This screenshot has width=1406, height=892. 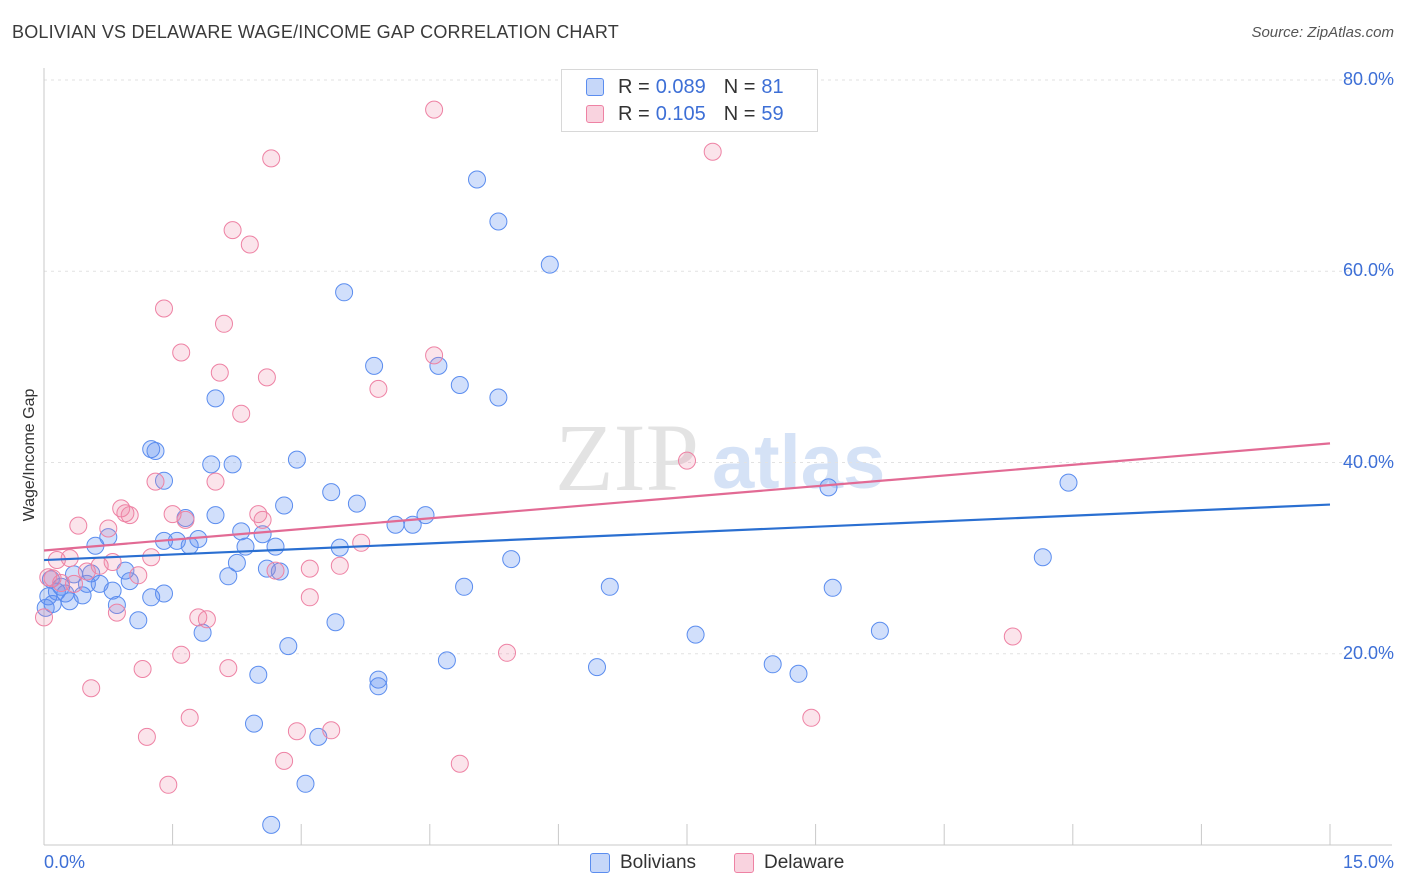 I want to click on y-tick-label-40: 40.0%, so click(x=1368, y=461).